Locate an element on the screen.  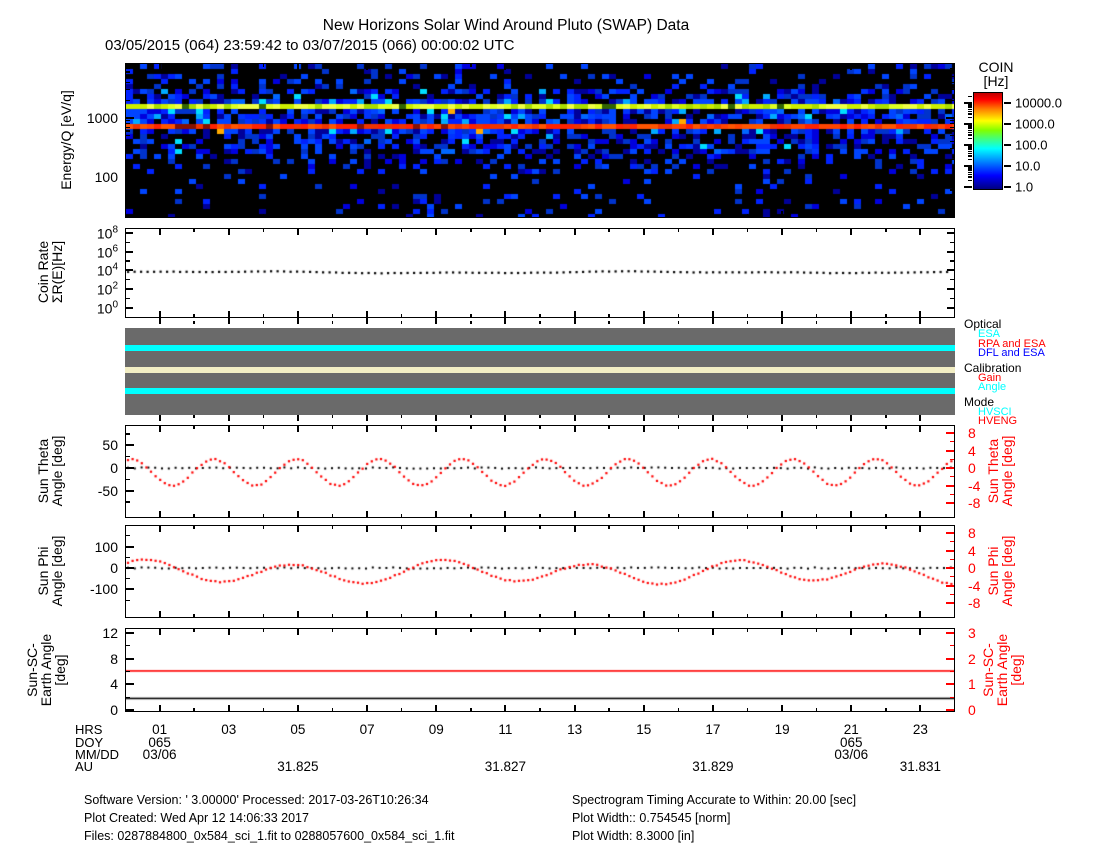
colorbar-title: COIN is located at coordinates (996, 67).